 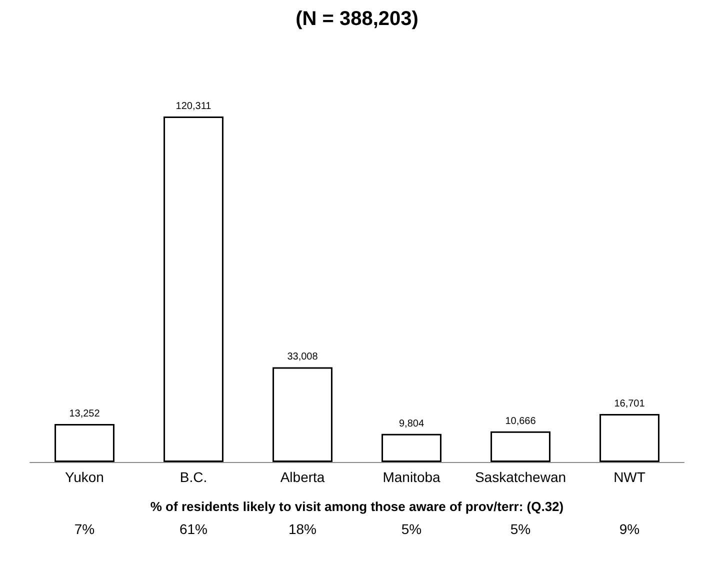 I want to click on x-tick-label: Alberta, so click(x=302, y=477).